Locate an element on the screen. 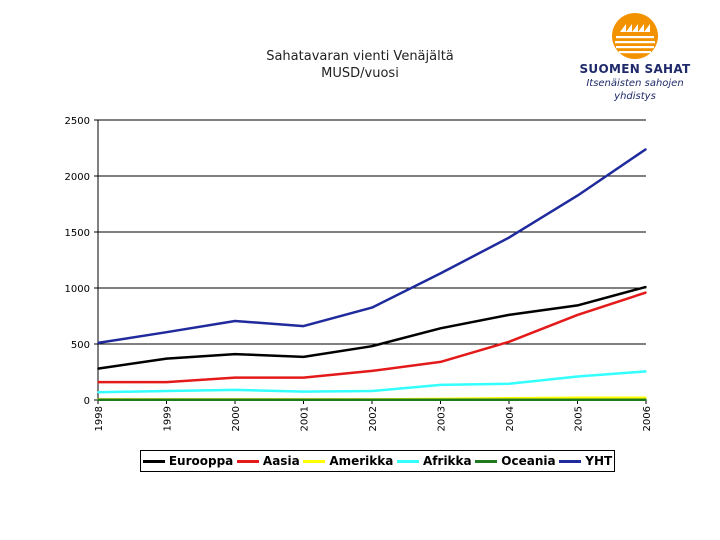  legend-item-yht: YHT is located at coordinates (585, 461).